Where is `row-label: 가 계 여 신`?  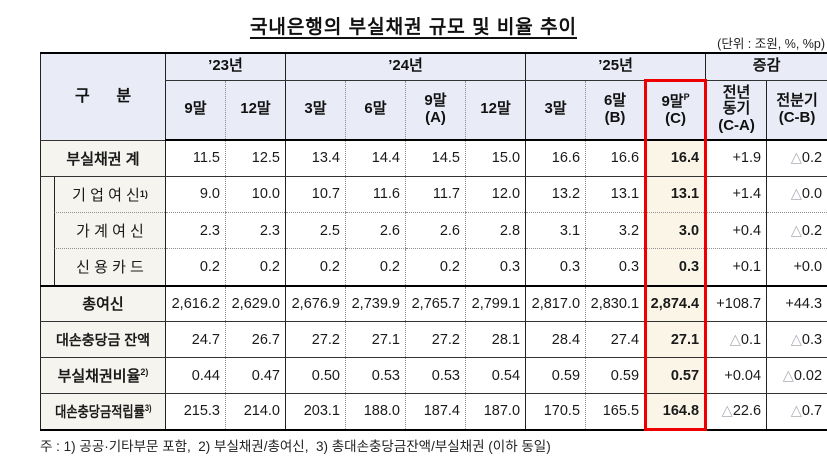
row-label: 가 계 여 신 is located at coordinates (103, 230).